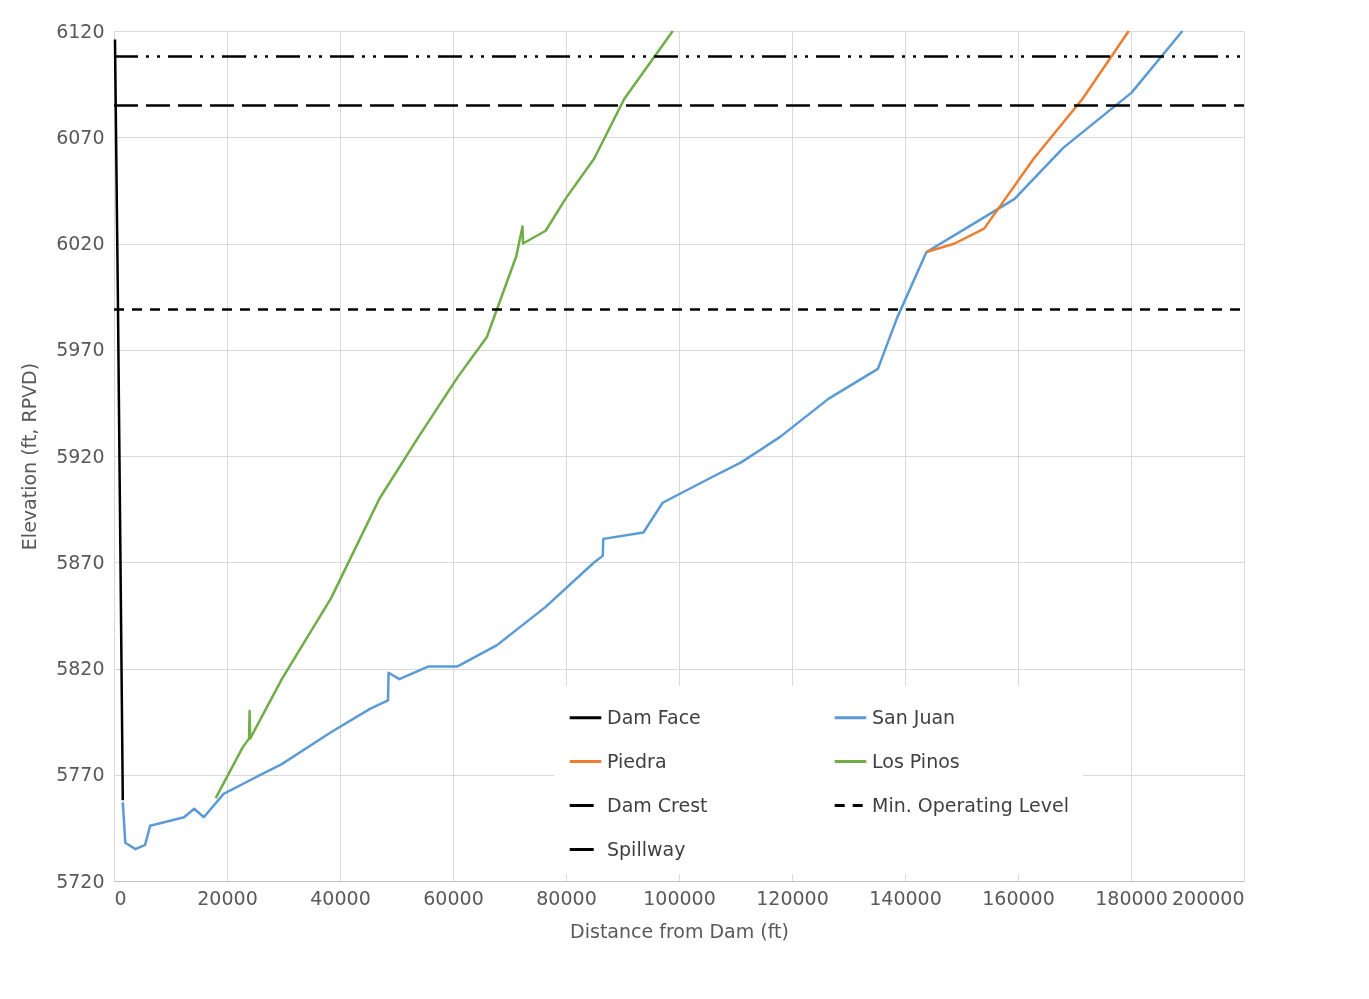  Describe the element at coordinates (905, 897) in the screenshot. I see `x-tick-label: 140000` at that location.